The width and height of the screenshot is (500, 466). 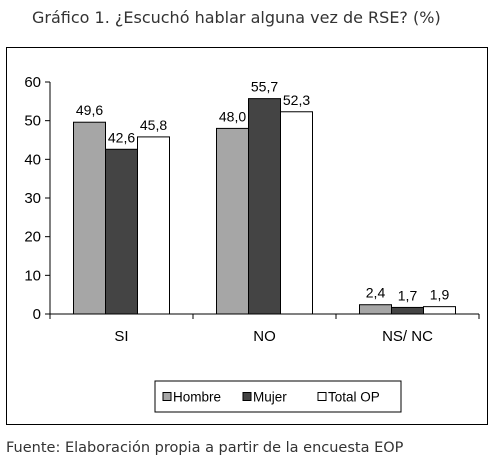 What do you see at coordinates (121, 137) in the screenshot?
I see `data-label: 42,6` at bounding box center [121, 137].